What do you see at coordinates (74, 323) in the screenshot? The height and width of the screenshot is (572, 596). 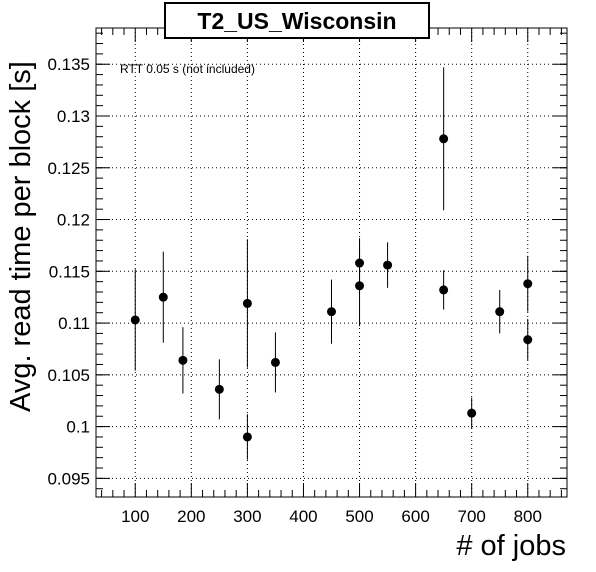 I see `y-tick-label: 0.11` at bounding box center [74, 323].